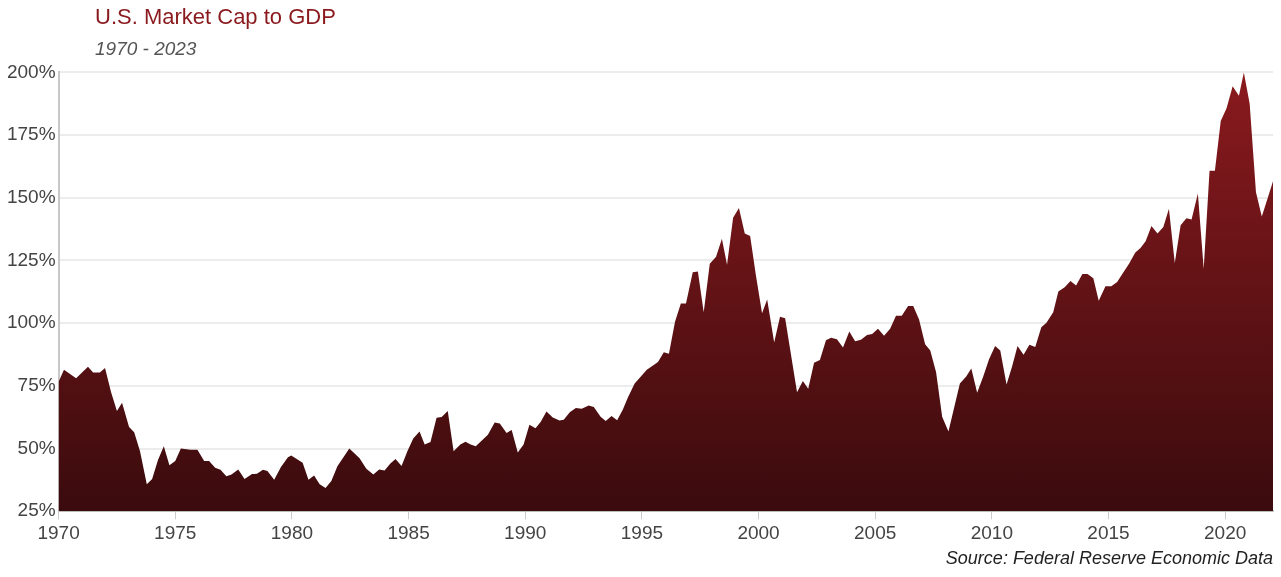  Describe the element at coordinates (1225, 532) in the screenshot. I see `x-tick-label: 2020` at that location.